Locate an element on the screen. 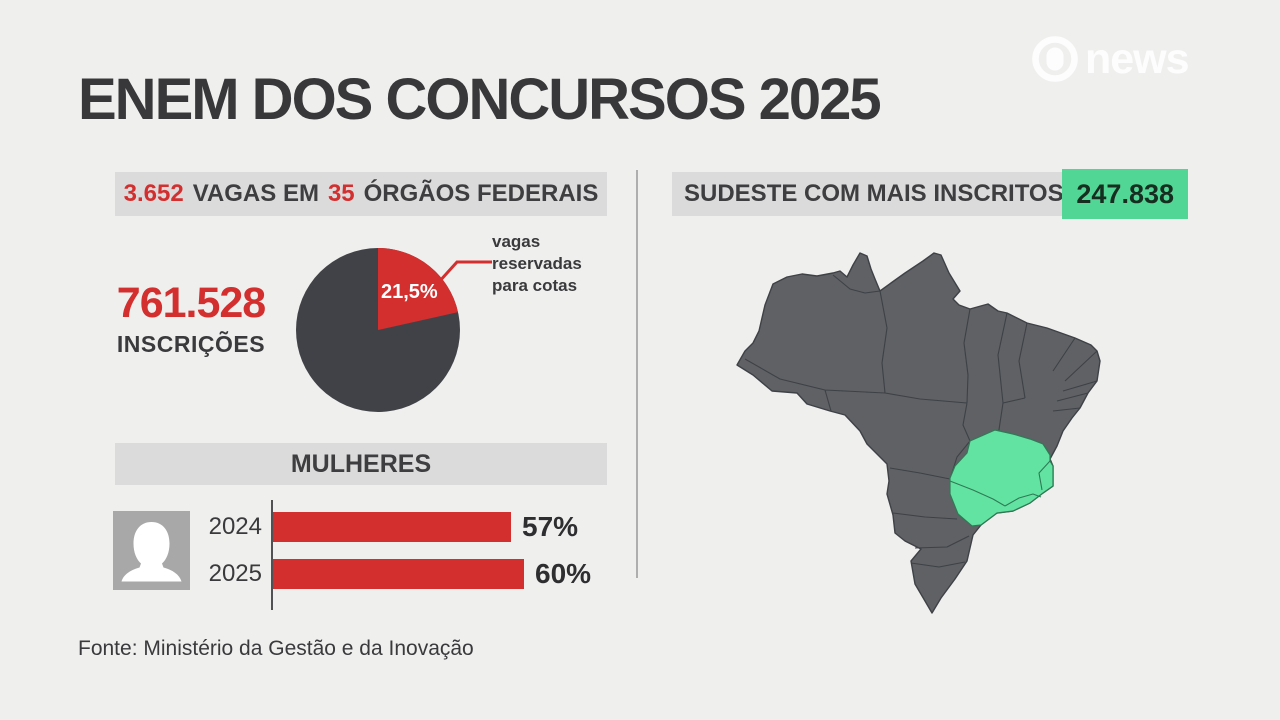 Image resolution: width=1280 pixels, height=720 pixels. bar-chart-axis is located at coordinates (272, 555).